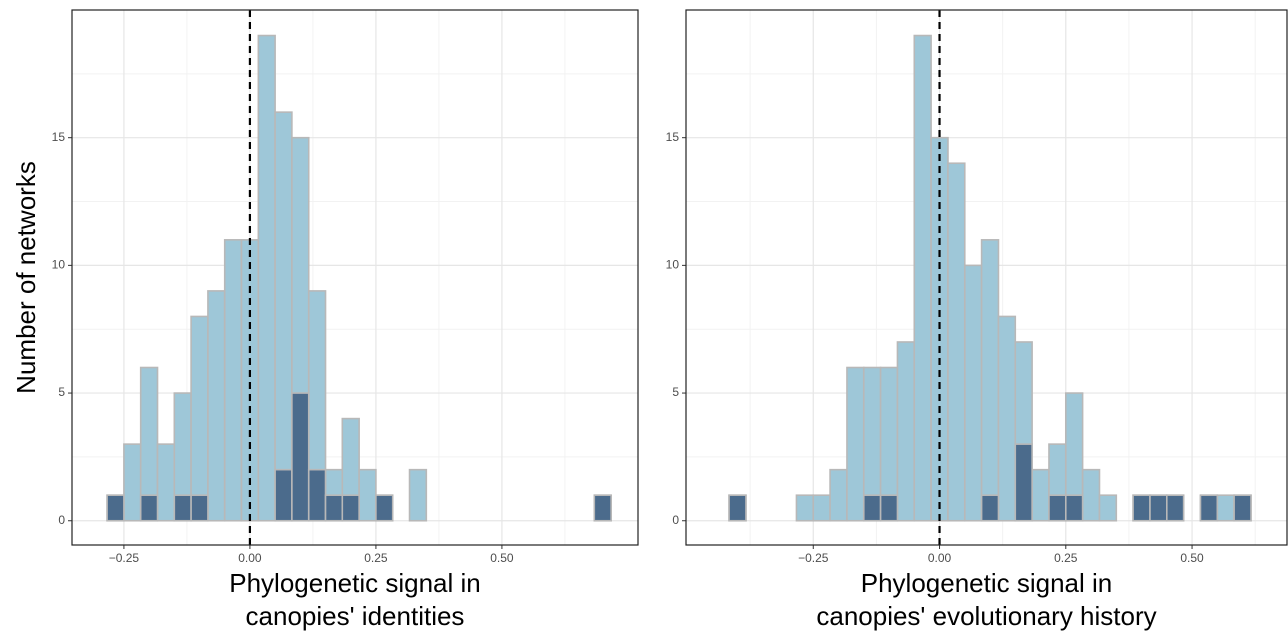  What do you see at coordinates (26, 277) in the screenshot?
I see `y-axis-title: Number of networks` at bounding box center [26, 277].